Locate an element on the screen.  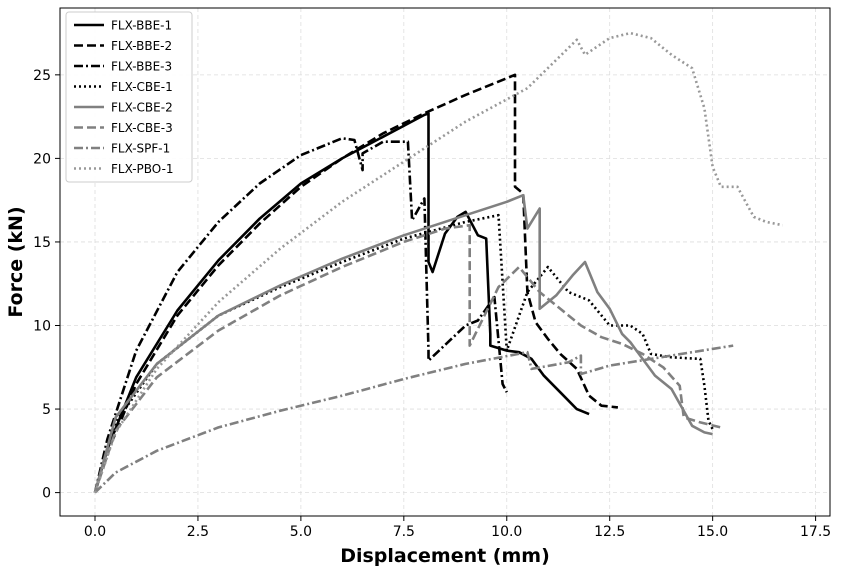
y-axis-label: Force (kN) is located at coordinates (16, 261).